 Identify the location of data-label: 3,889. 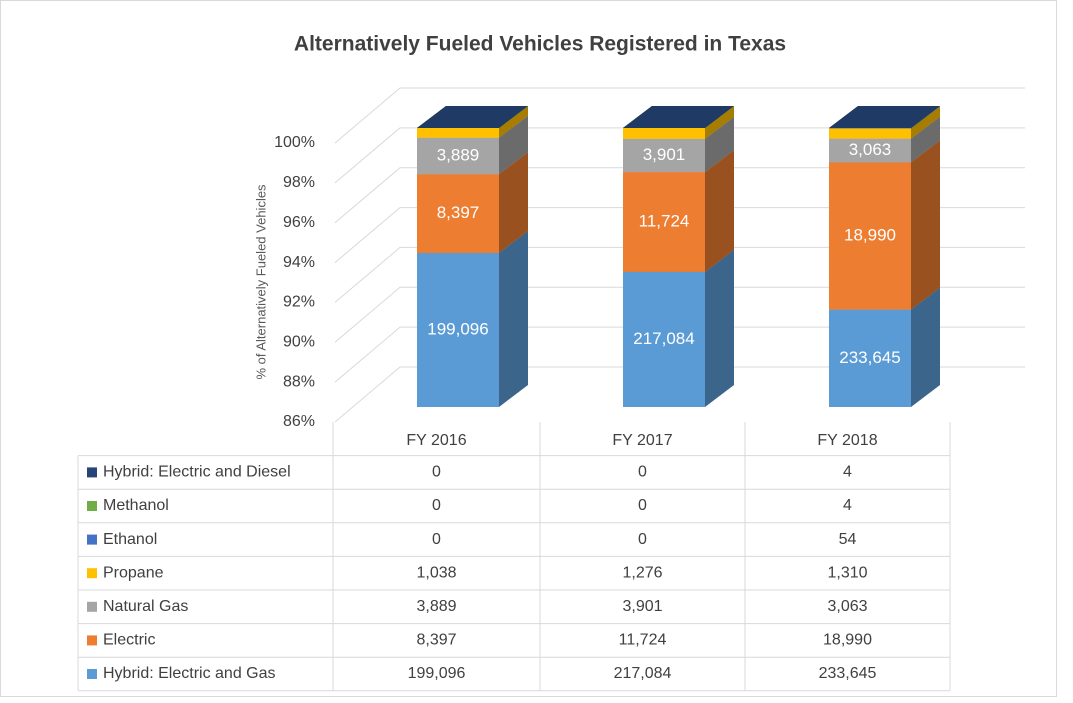
(458, 154).